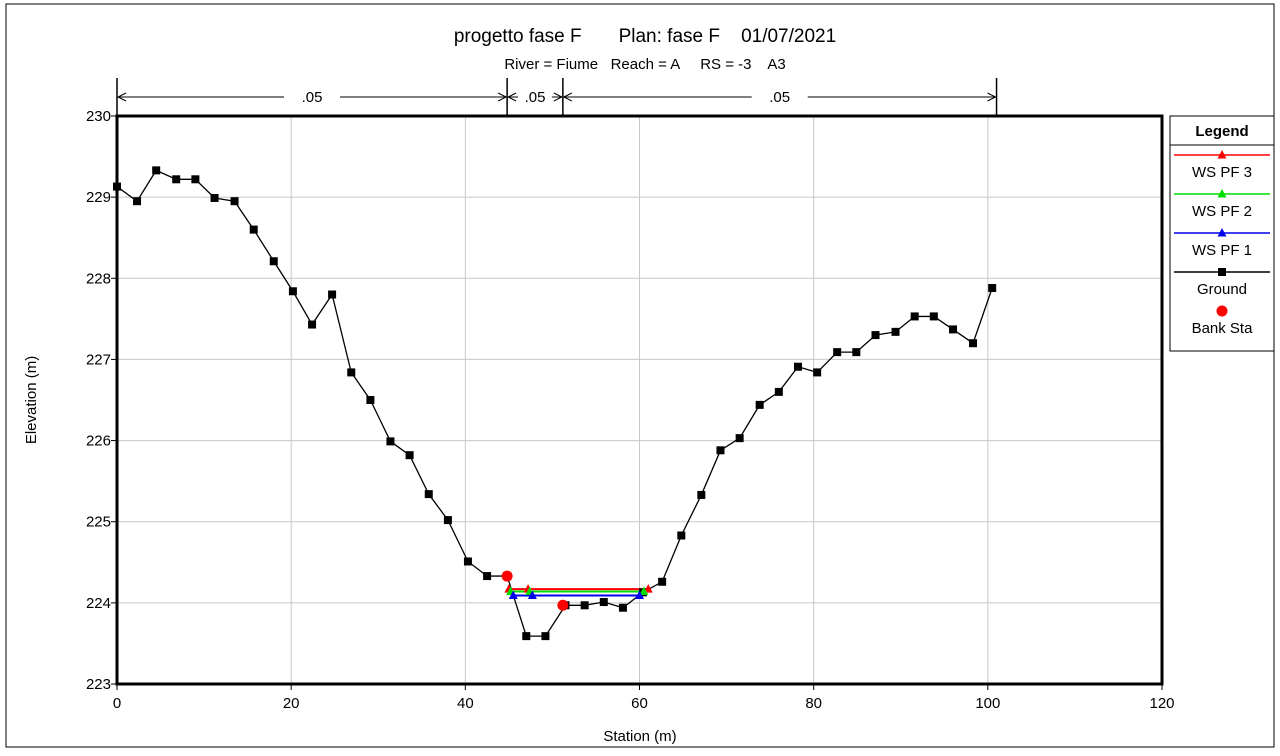  I want to click on y-axis-ticks: 223 224 225 226 227 228 229 230, so click(101, 400).